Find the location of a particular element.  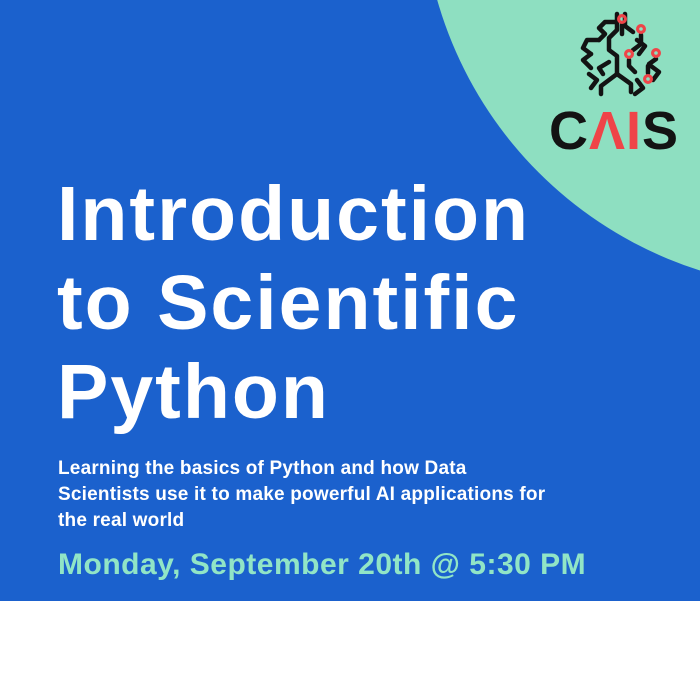

footer-bar: CARLETON AI SOCIETY is located at coordinates (350, 650).